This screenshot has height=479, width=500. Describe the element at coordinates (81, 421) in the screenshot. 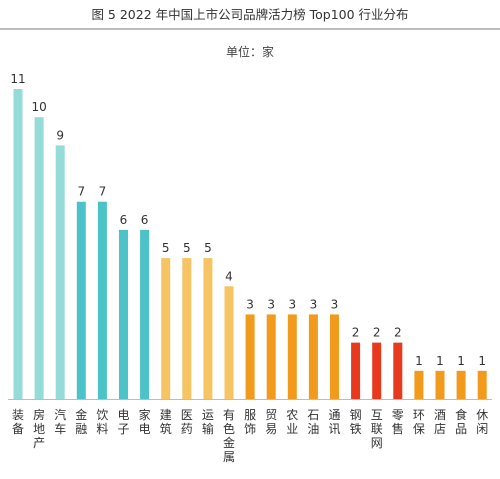

I see `category-label-3: 金融` at that location.